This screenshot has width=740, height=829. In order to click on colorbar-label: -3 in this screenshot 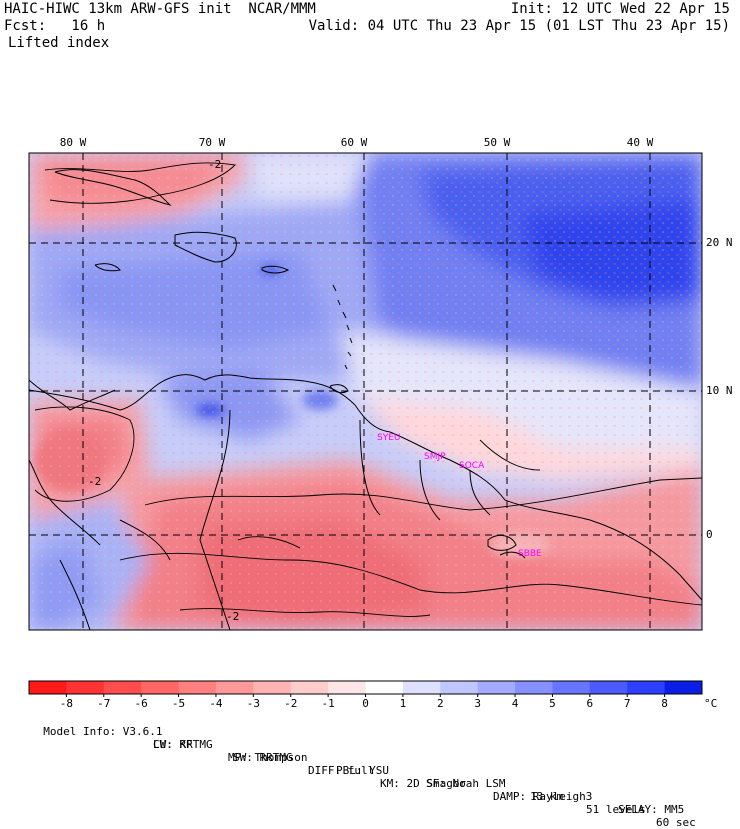, I will do `click(253, 703)`.